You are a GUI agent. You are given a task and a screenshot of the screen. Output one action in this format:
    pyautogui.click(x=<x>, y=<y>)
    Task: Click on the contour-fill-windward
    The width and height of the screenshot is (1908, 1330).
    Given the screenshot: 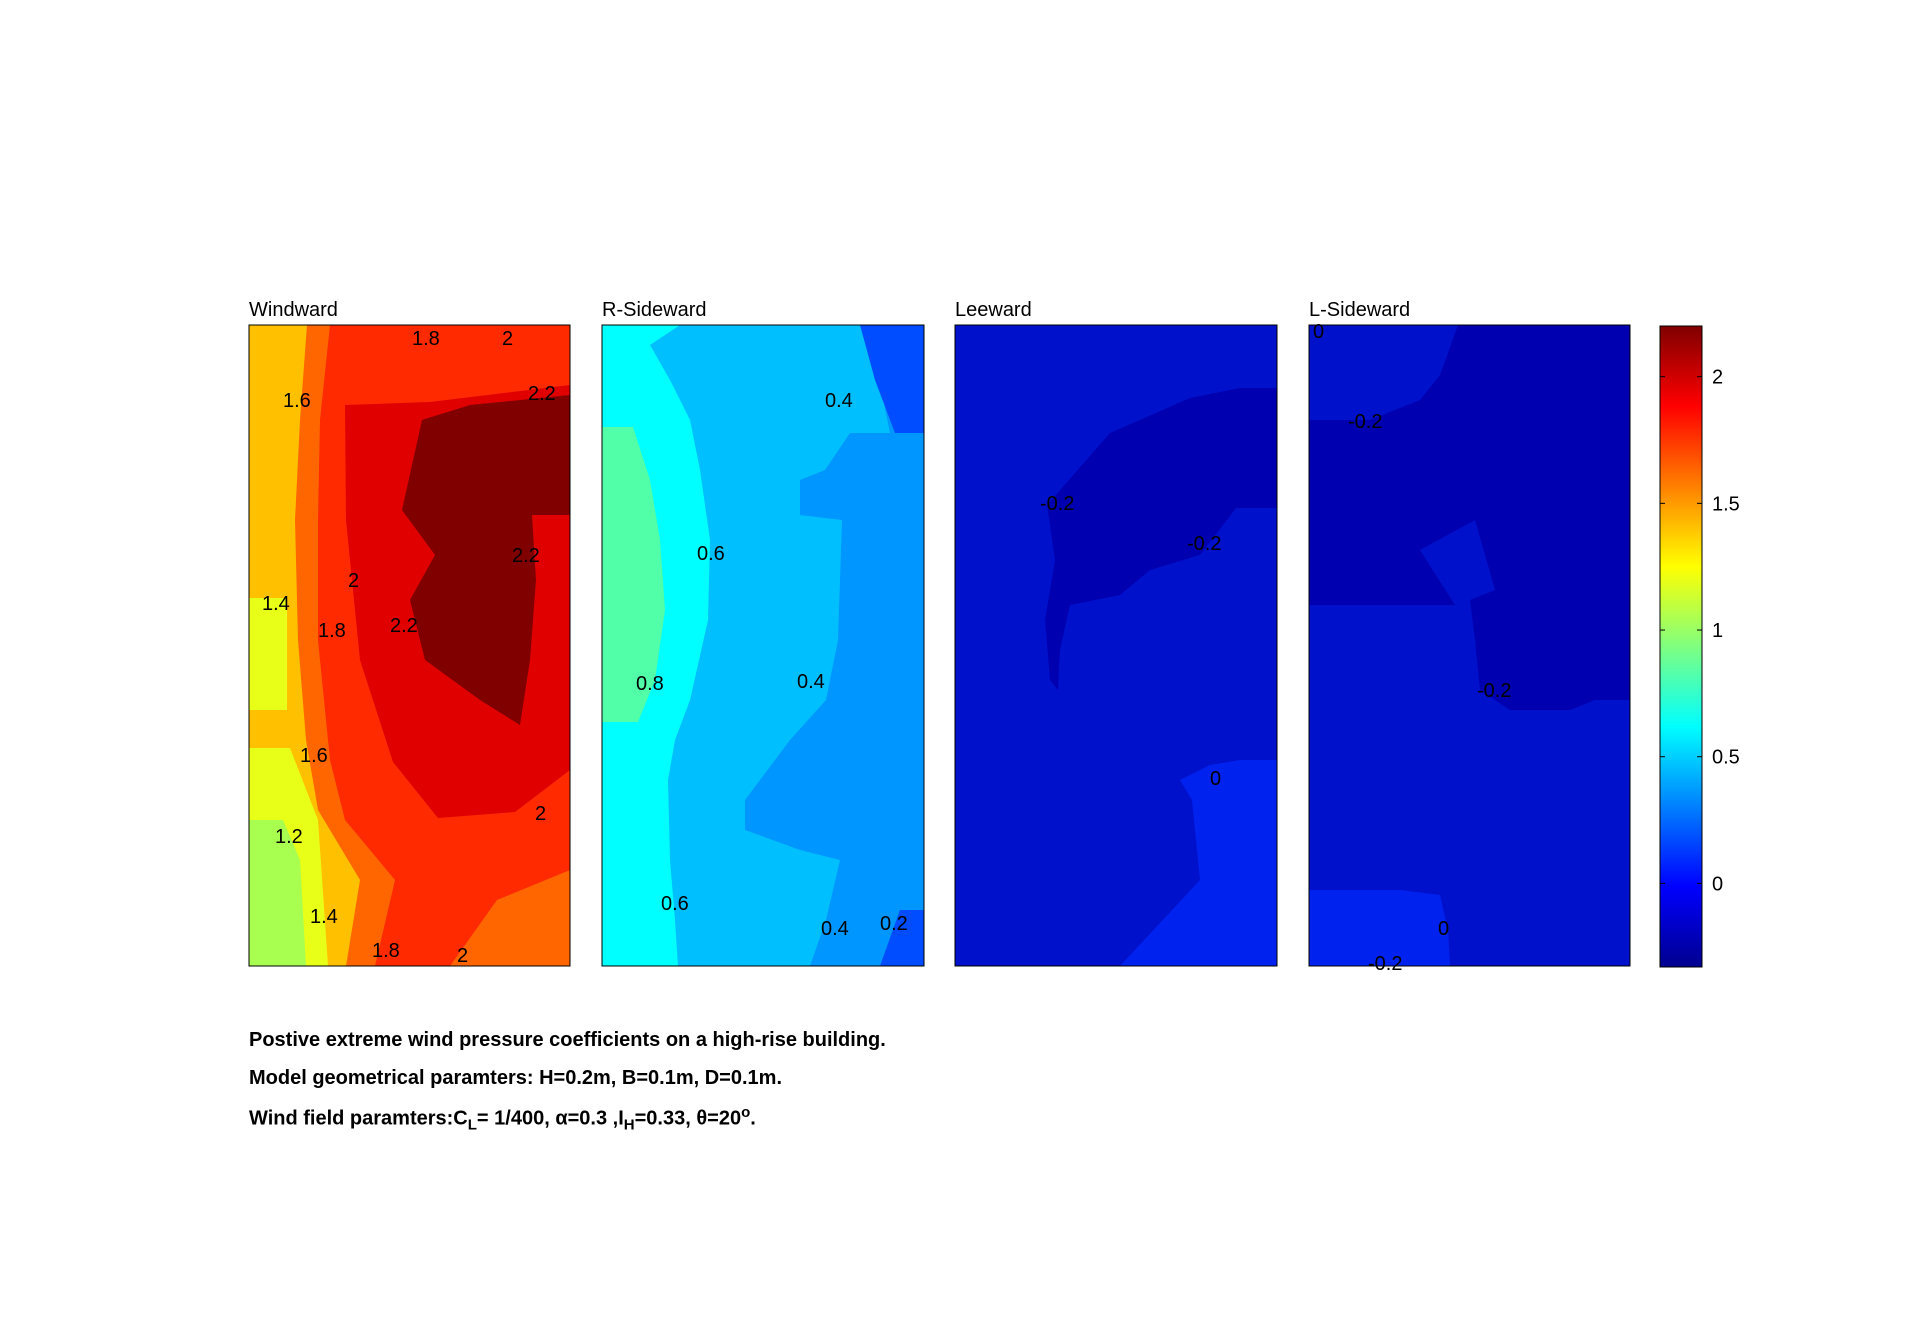 What is the action you would take?
    pyautogui.click(x=409, y=645)
    